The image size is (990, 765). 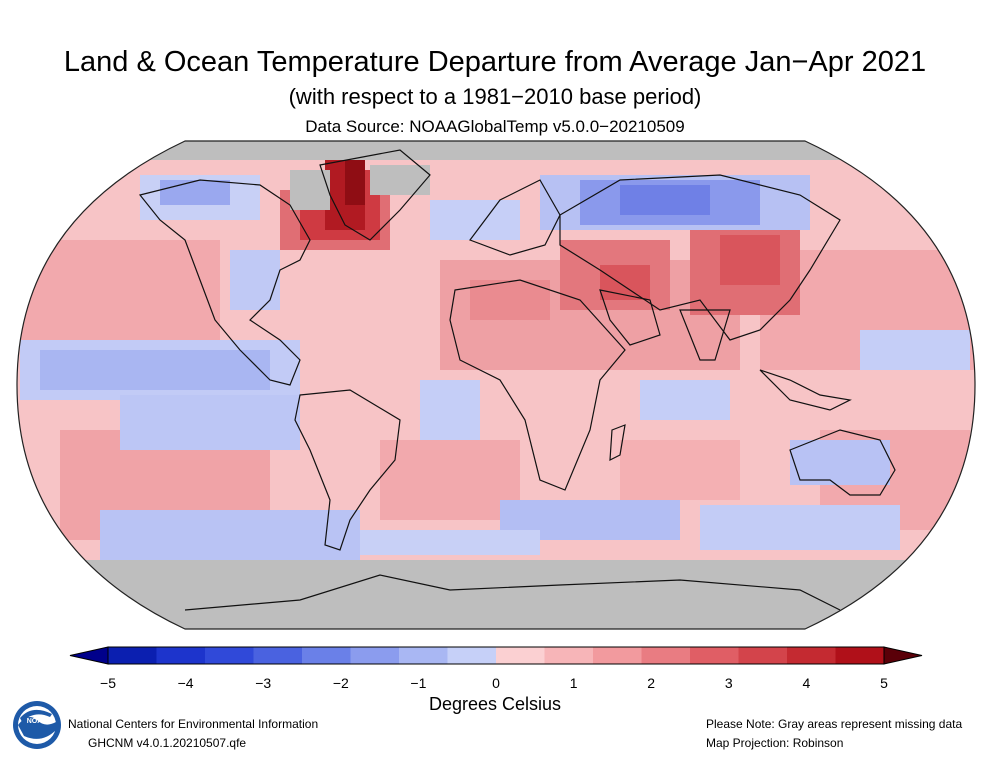 I want to click on colorbar-tick-label: −2, so click(x=340, y=683).